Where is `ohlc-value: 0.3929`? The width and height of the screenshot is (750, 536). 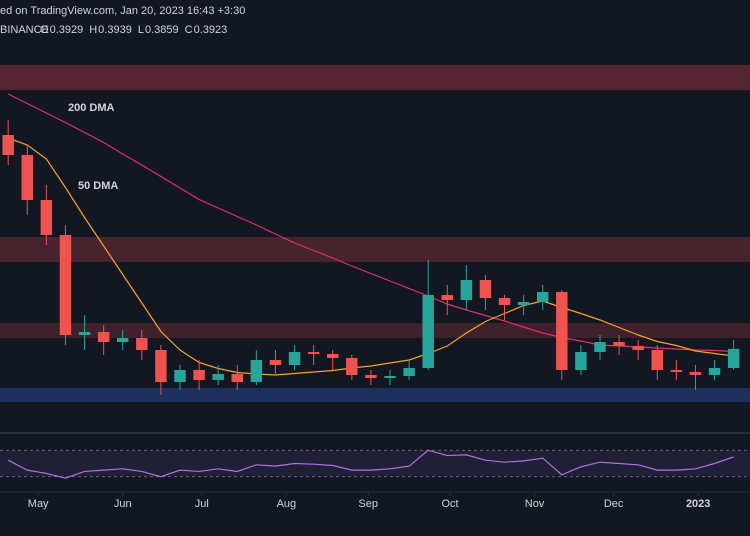
ohlc-value: 0.3929 is located at coordinates (67, 30).